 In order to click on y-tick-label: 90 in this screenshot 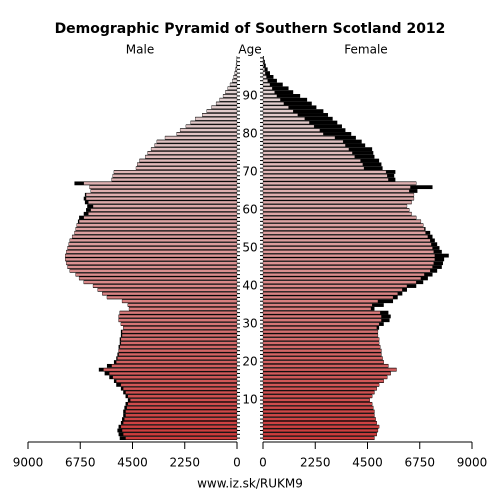, I will do `click(249, 95)`.